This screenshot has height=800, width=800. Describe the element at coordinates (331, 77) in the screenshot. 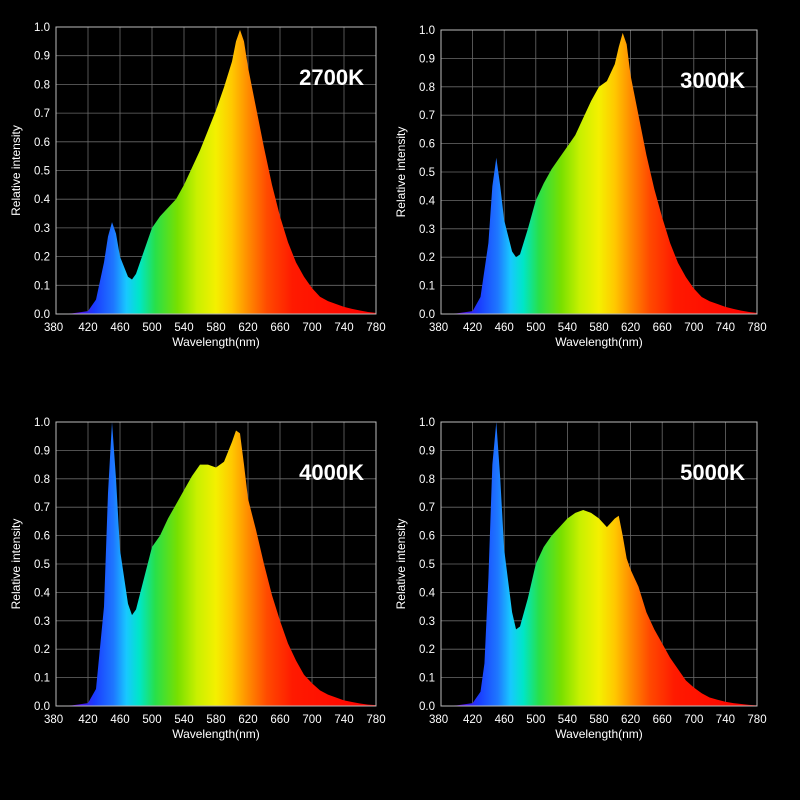

I see `chart-title: 2700K` at that location.